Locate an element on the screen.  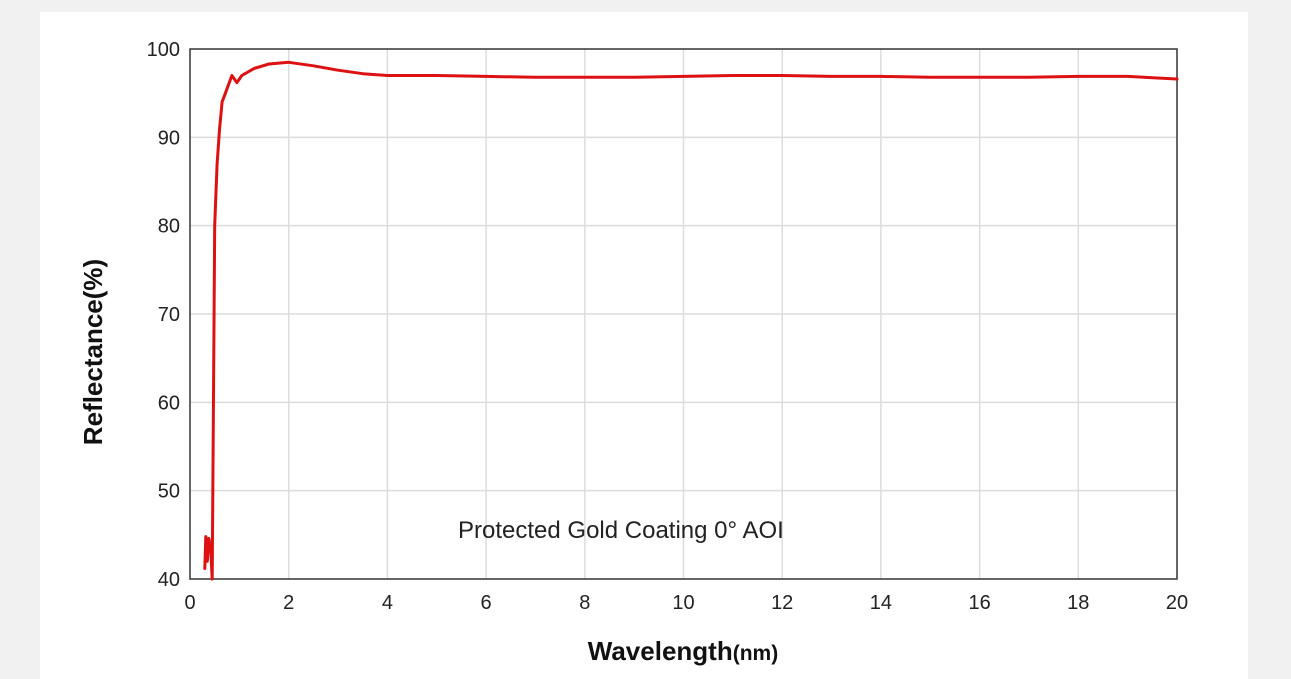
x-tick-label: 18 is located at coordinates (1078, 603).